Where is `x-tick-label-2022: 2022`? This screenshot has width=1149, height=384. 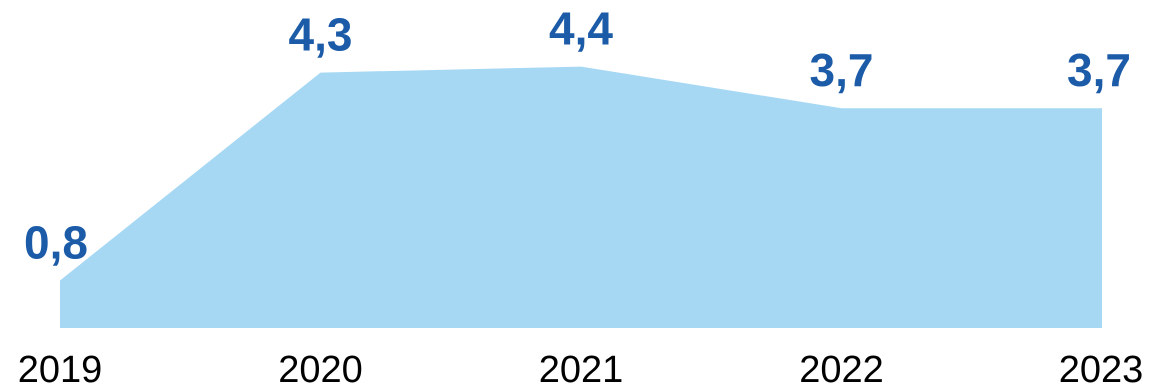 x-tick-label-2022: 2022 is located at coordinates (841, 366).